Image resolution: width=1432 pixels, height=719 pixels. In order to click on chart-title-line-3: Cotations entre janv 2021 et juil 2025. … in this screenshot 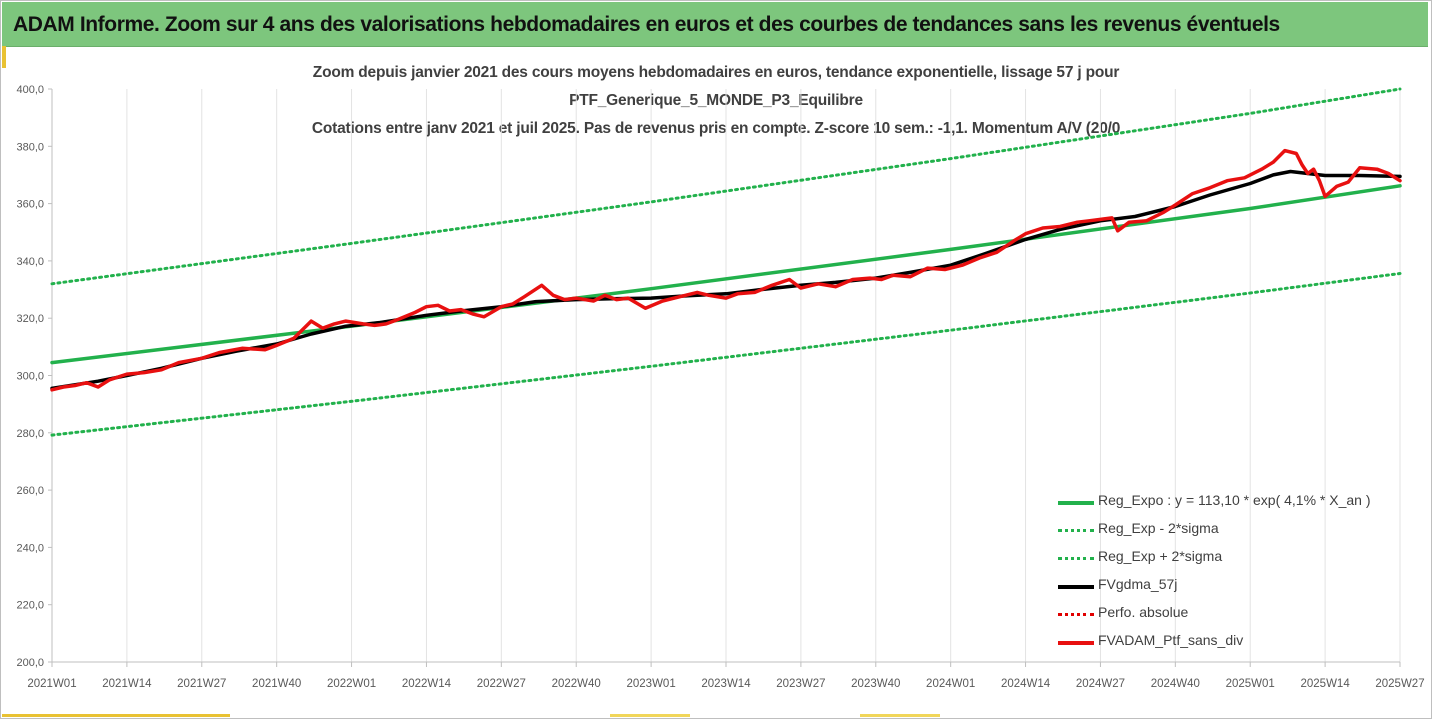, I will do `click(716, 128)`.